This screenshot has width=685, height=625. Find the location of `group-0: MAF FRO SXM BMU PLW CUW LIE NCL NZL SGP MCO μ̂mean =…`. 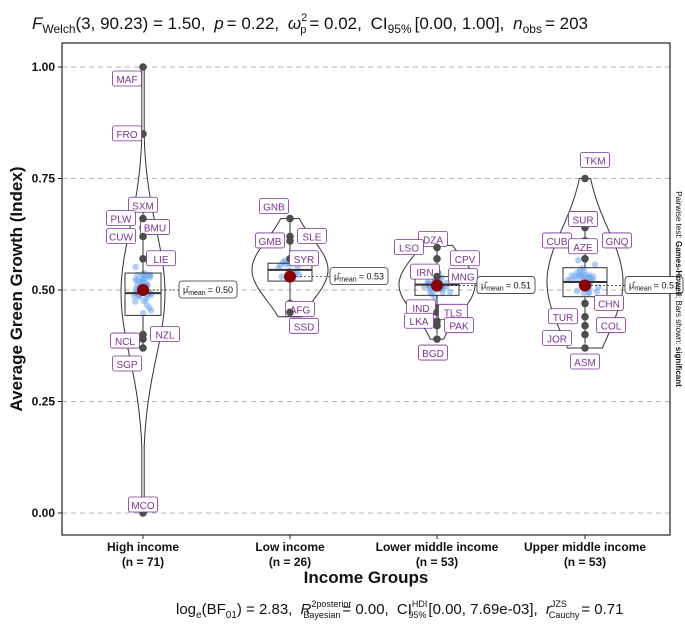

group-0: MAF FRO SXM BMU PLW CUW LIE NCL NZL SGP MCO μ̂mean =… is located at coordinates (172, 290).